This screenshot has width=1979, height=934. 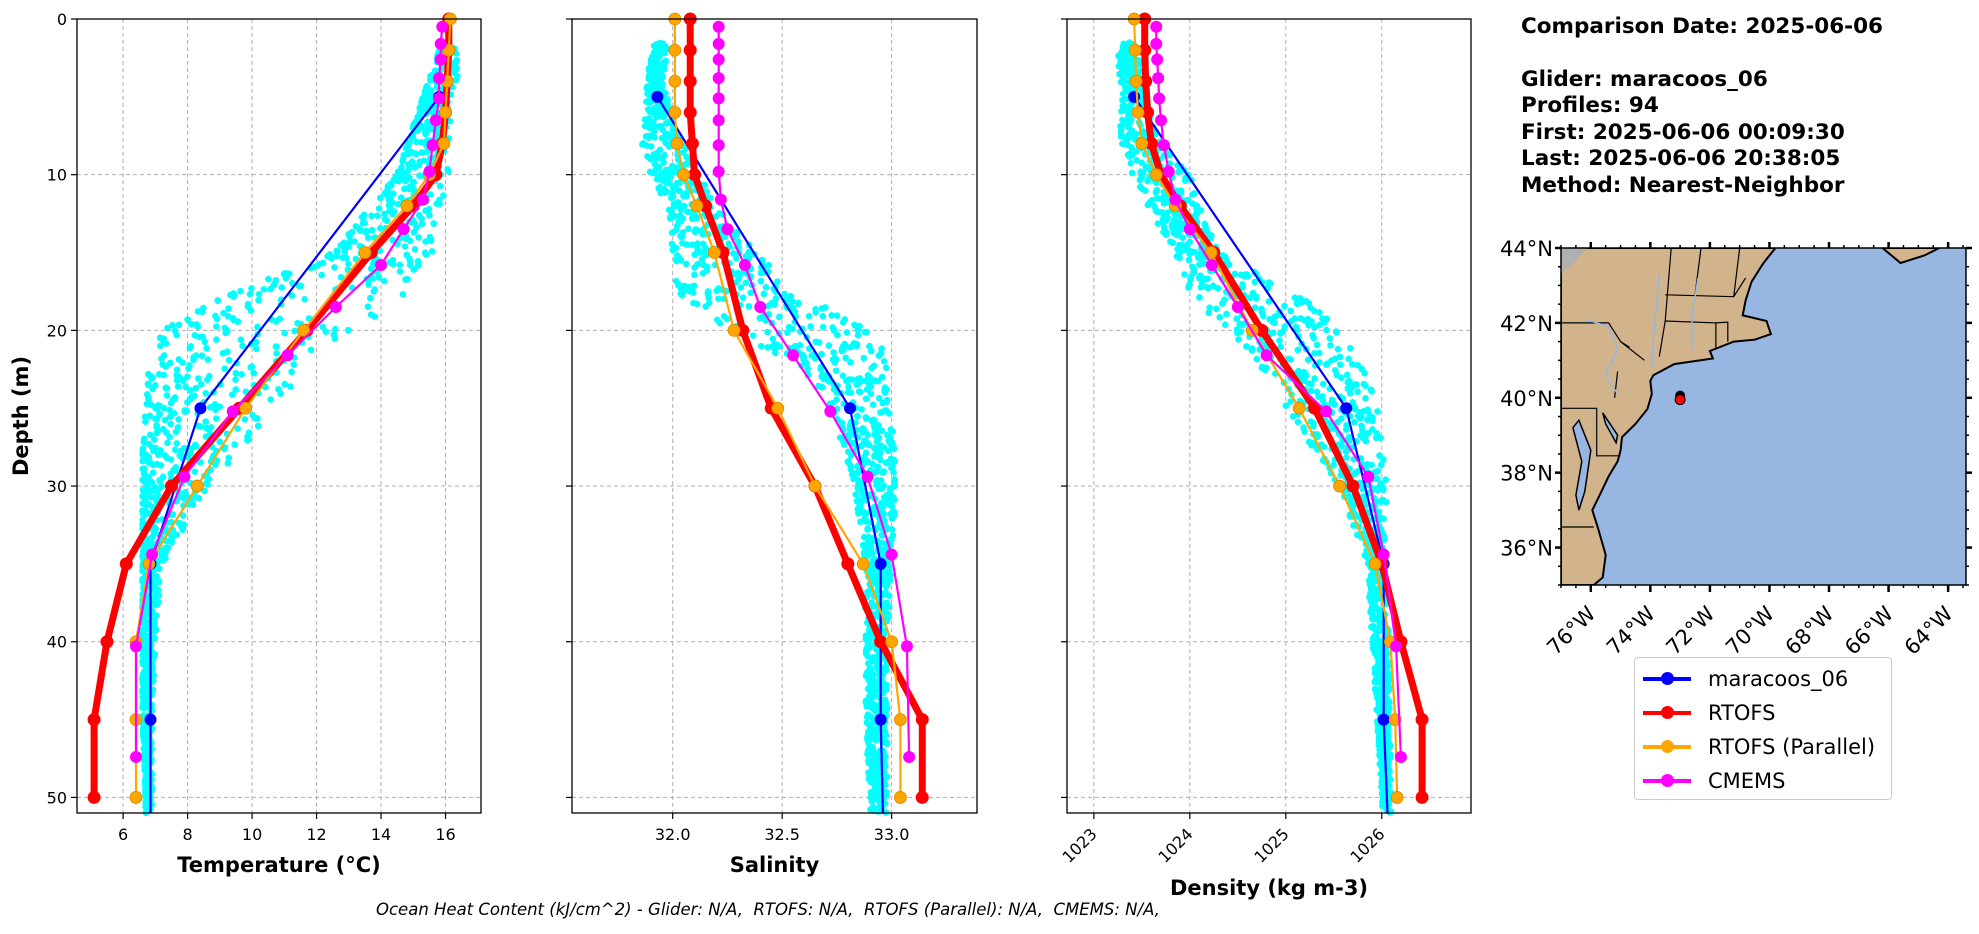 I want to click on x-axis-label: Density (kg m-3), so click(x=1269, y=888).